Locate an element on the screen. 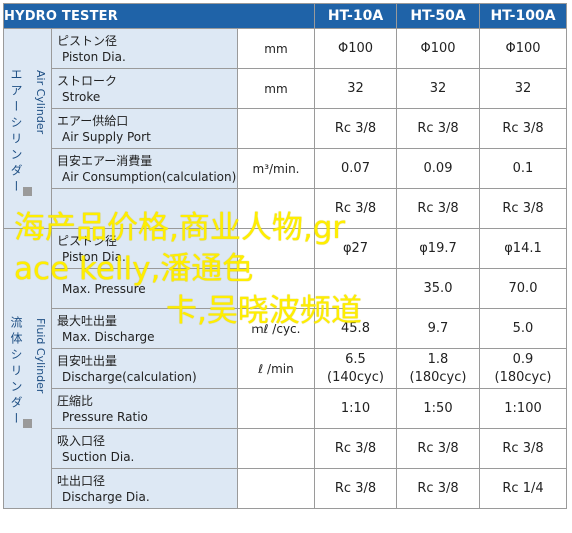 This screenshot has width=572, height=533. spec-label-jp: 目安吐出量 is located at coordinates (87, 360).